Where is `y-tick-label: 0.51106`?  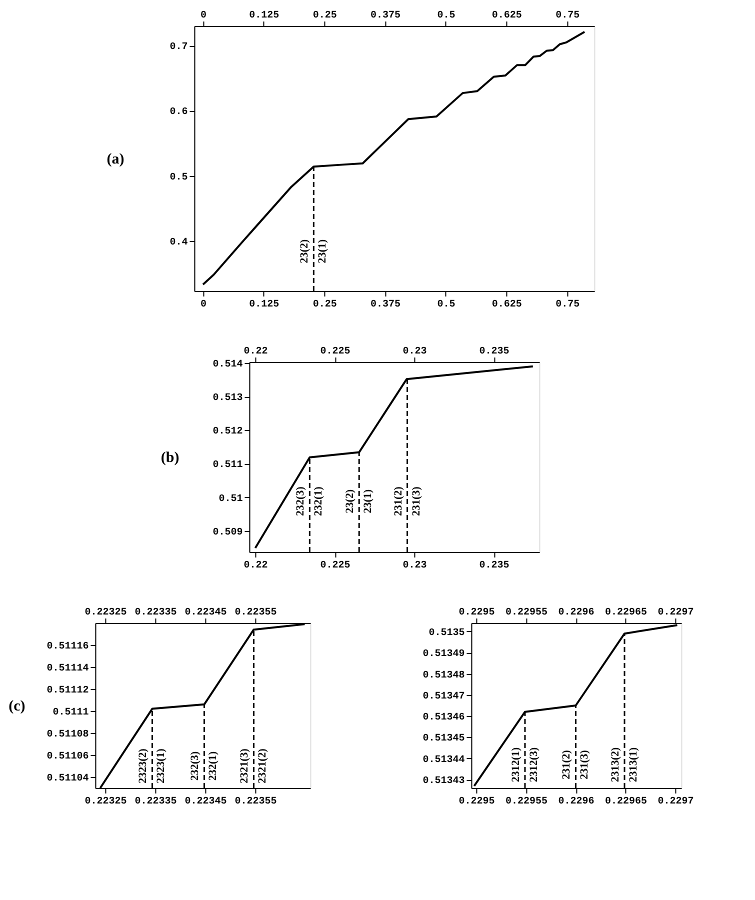
y-tick-label: 0.51106 is located at coordinates (67, 757).